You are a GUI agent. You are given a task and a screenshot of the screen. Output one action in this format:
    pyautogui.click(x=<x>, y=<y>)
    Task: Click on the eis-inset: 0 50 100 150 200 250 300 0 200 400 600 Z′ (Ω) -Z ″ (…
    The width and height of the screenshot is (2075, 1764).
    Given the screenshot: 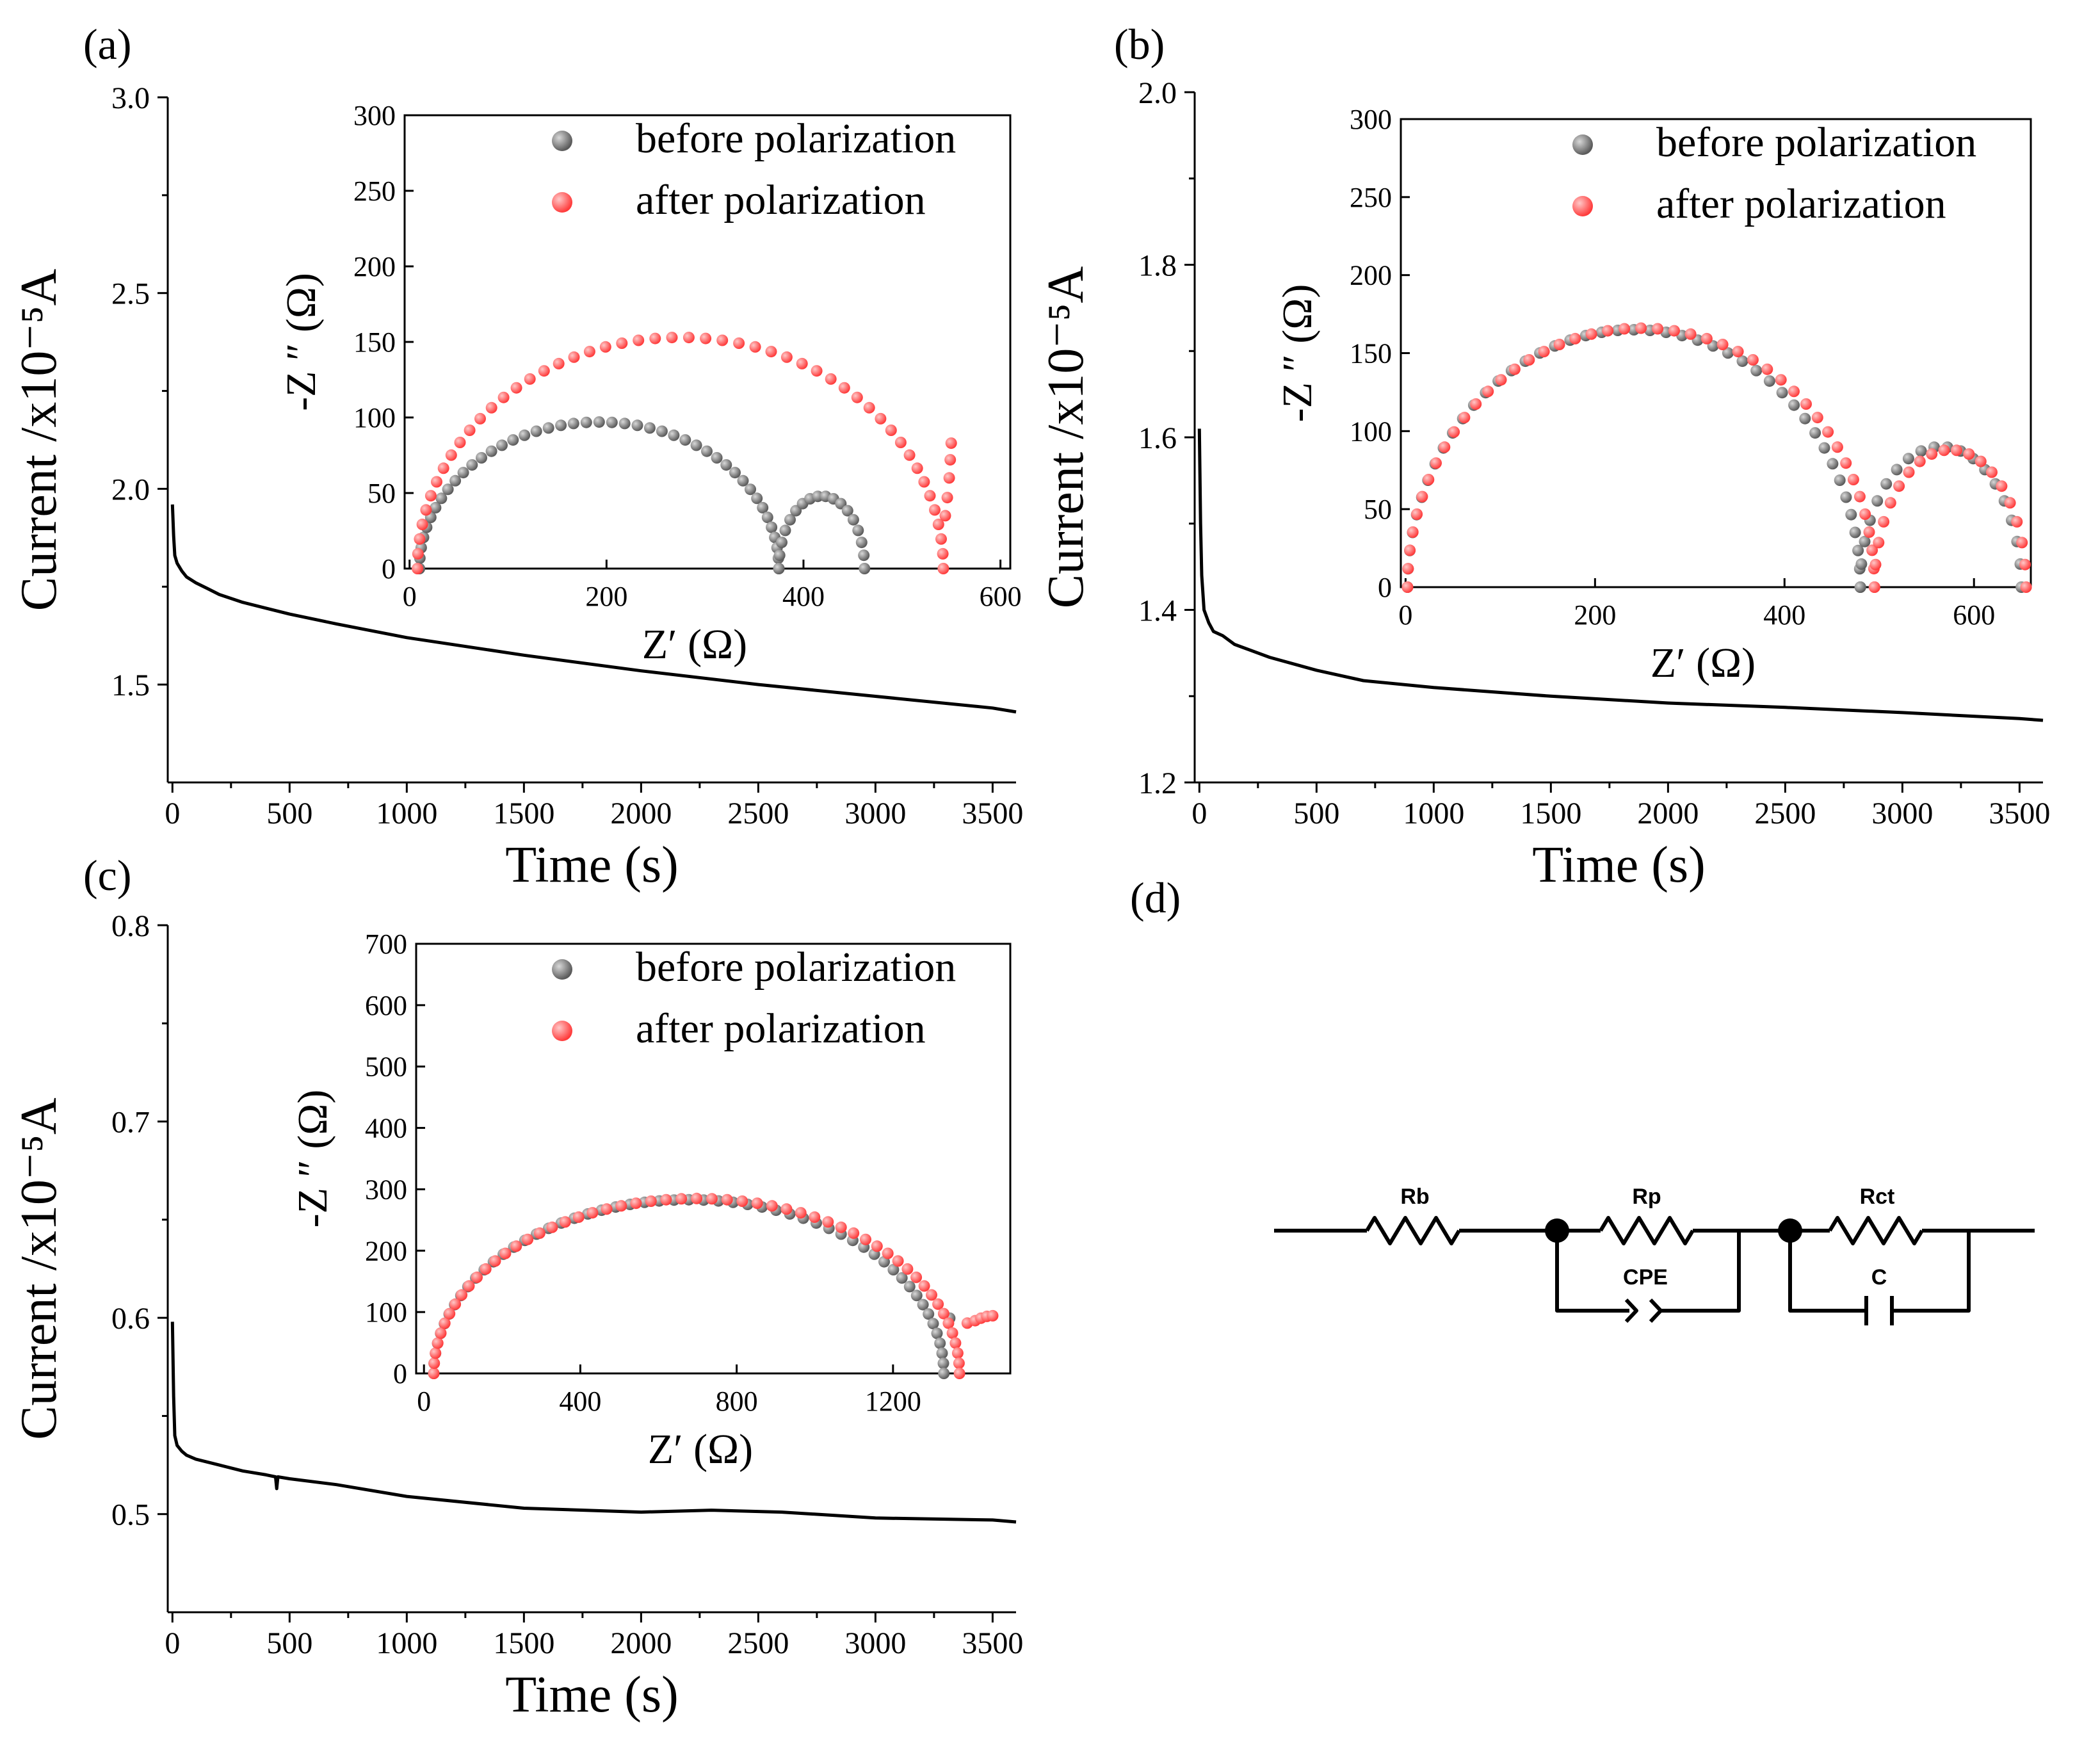 What is the action you would take?
    pyautogui.click(x=650, y=384)
    